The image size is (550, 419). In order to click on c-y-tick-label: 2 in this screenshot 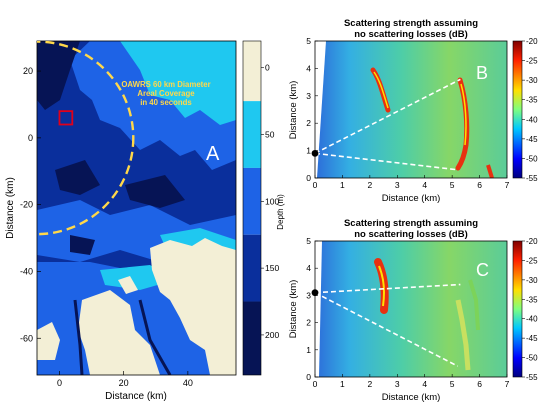, I will do `click(308, 323)`.